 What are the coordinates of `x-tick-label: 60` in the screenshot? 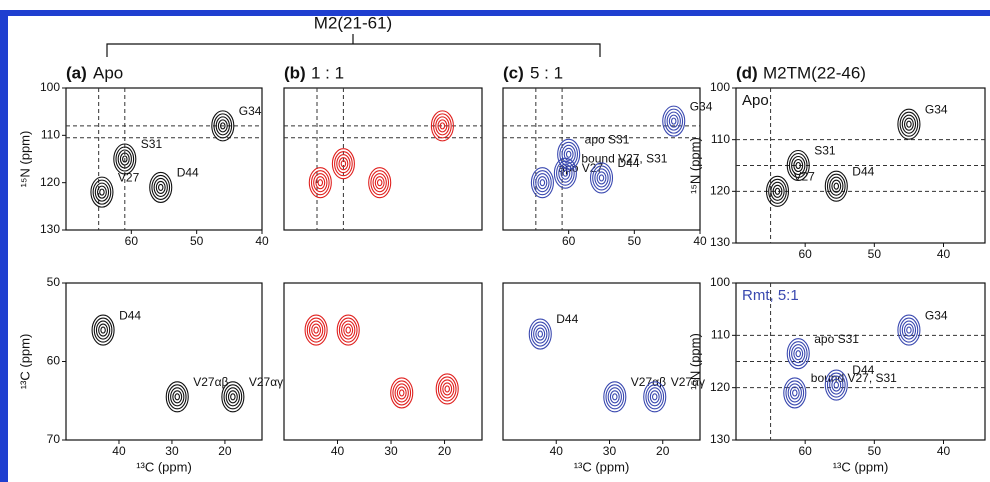 It's located at (569, 241).